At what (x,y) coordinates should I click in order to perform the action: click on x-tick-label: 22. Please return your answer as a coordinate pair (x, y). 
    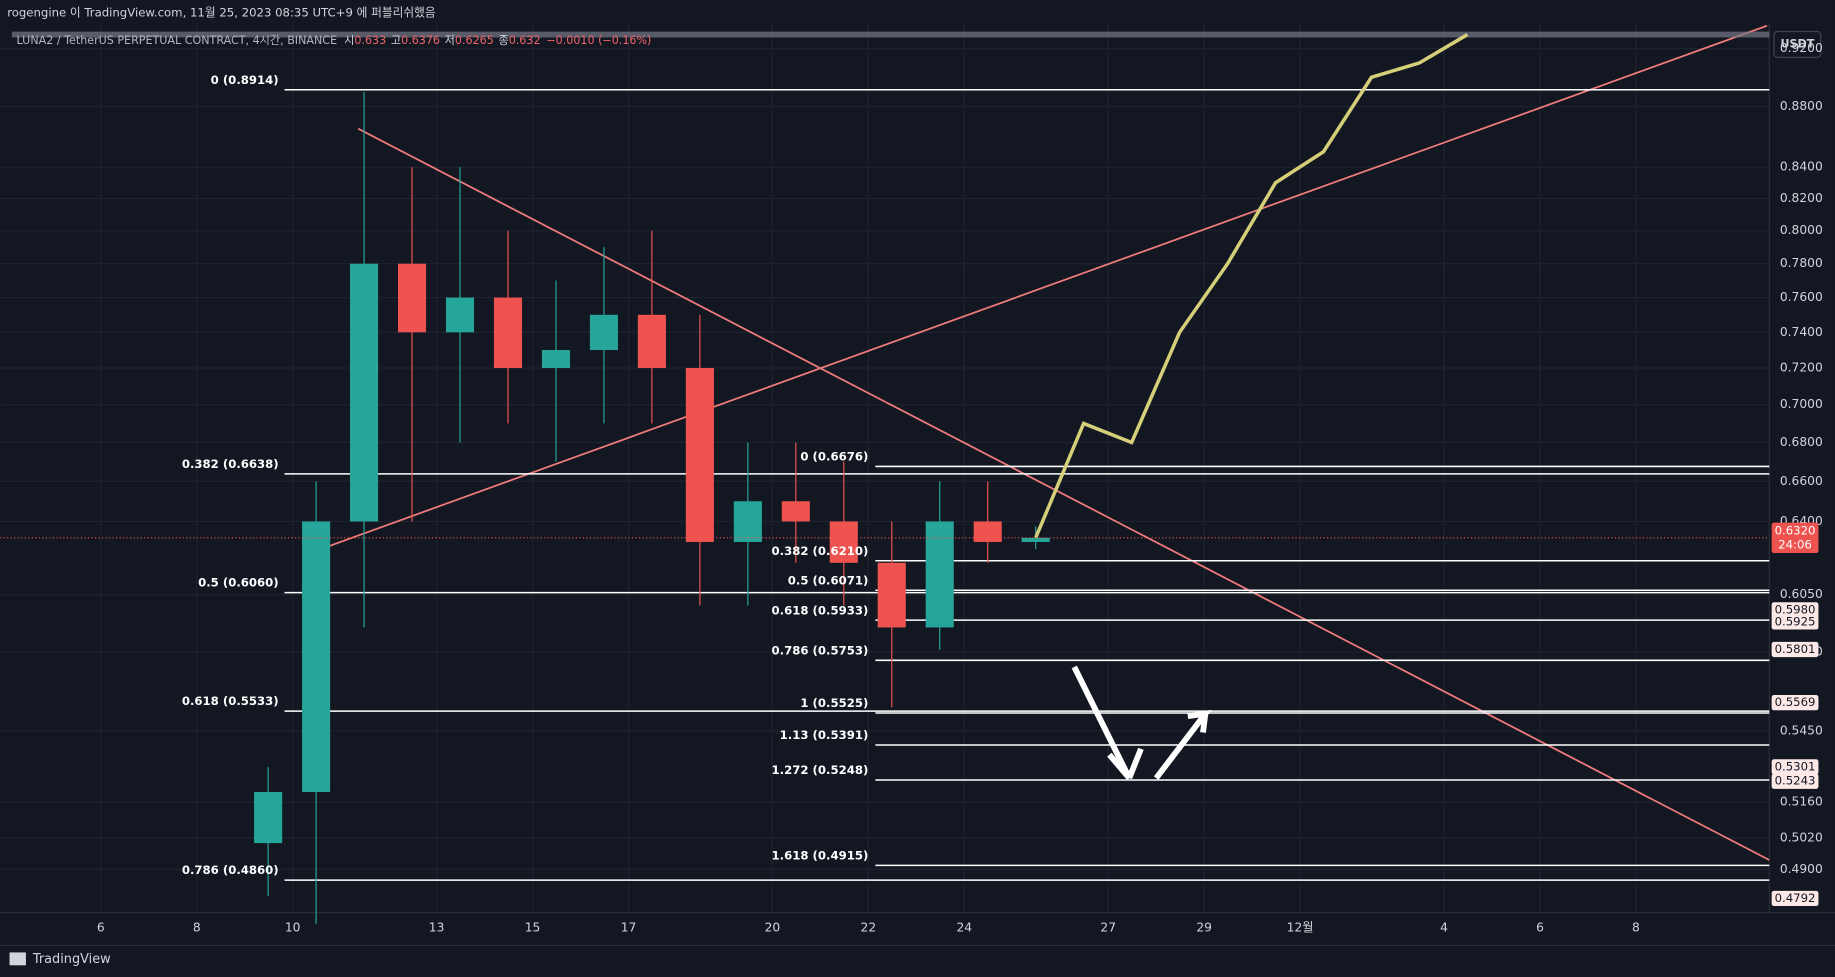
    Looking at the image, I should click on (869, 927).